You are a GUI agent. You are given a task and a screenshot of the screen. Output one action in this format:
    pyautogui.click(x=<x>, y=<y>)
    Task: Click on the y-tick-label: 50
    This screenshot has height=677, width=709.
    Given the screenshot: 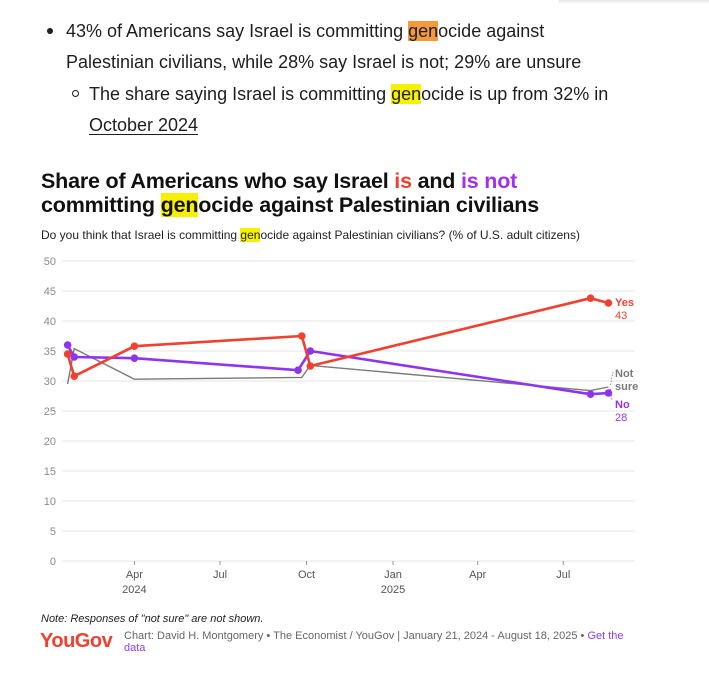 What is the action you would take?
    pyautogui.click(x=50, y=262)
    